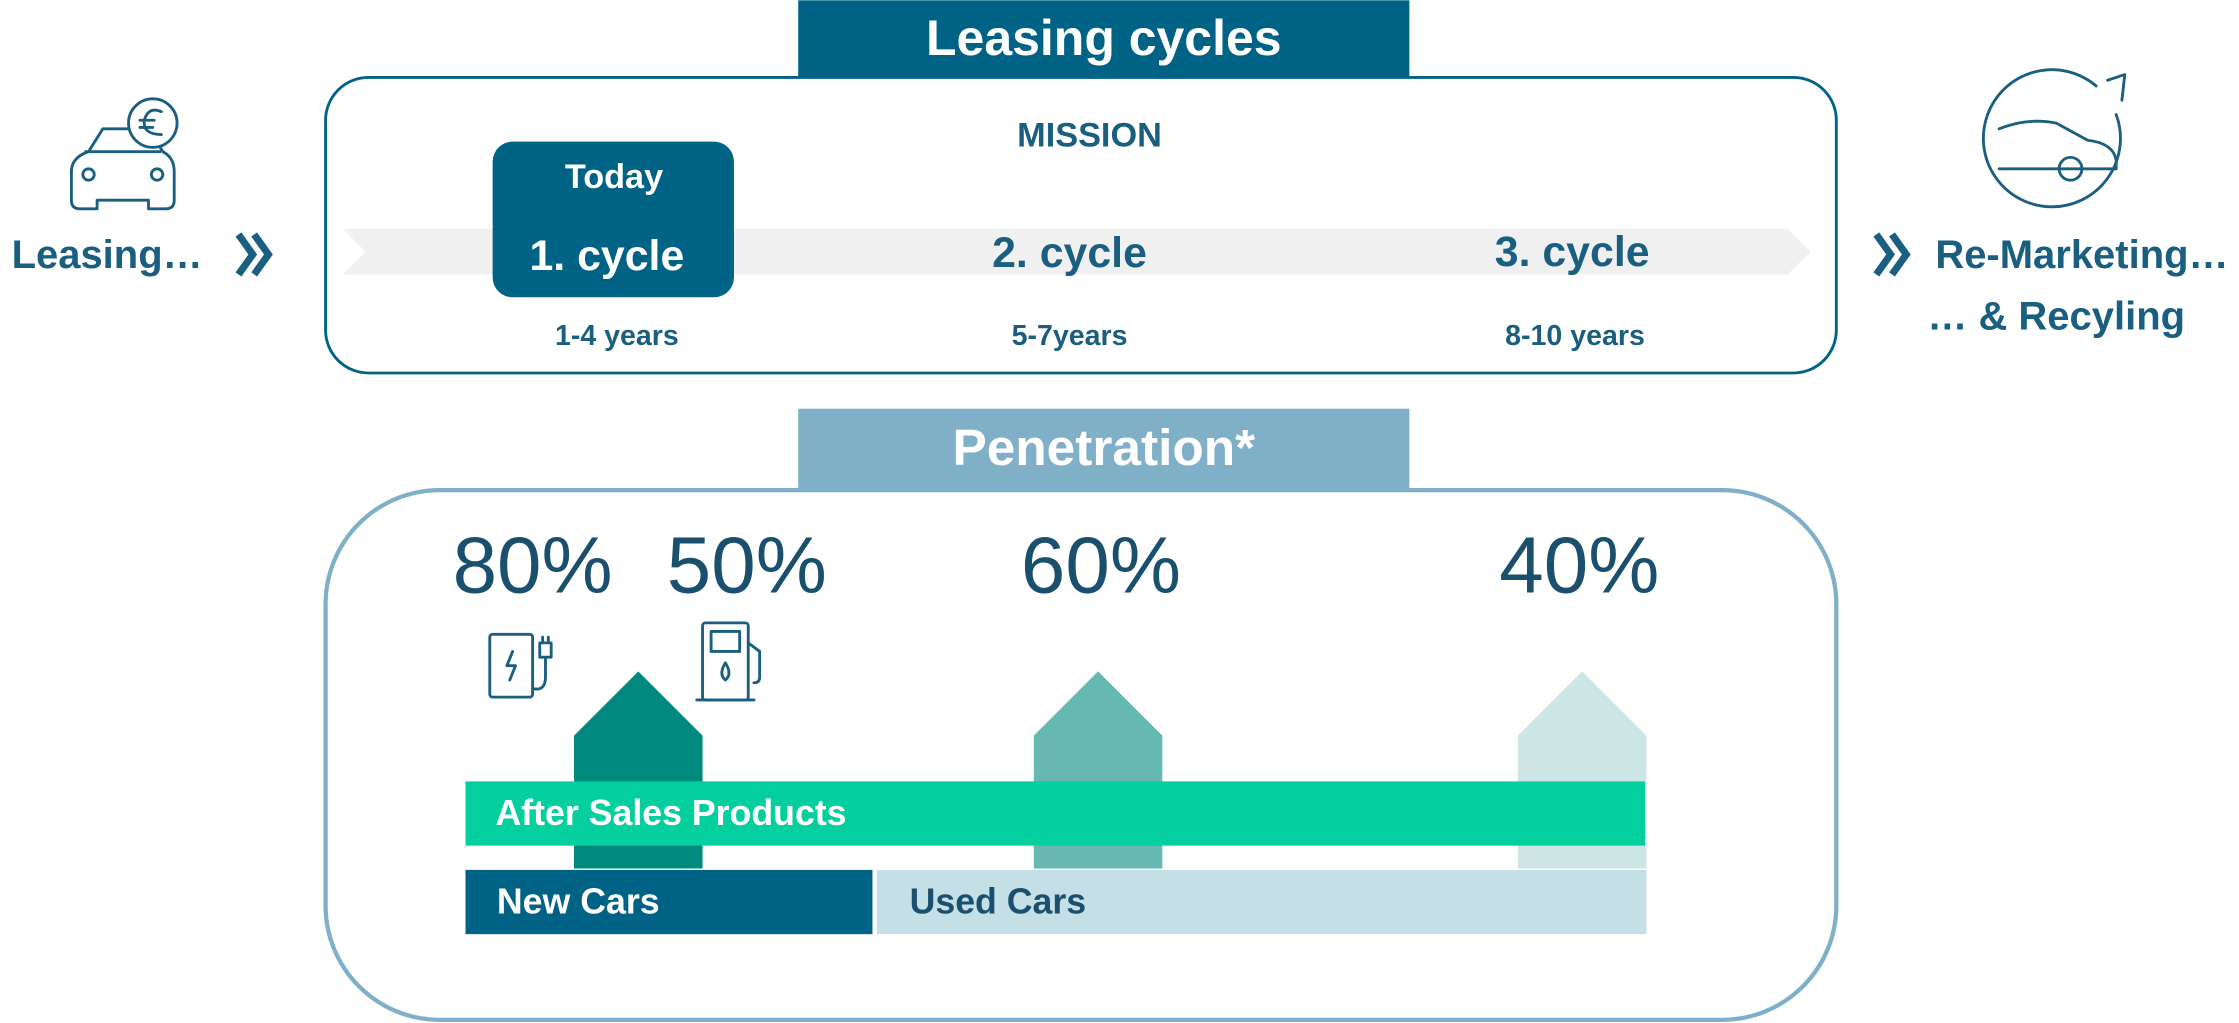  I want to click on percentage: 80%, so click(533, 565).